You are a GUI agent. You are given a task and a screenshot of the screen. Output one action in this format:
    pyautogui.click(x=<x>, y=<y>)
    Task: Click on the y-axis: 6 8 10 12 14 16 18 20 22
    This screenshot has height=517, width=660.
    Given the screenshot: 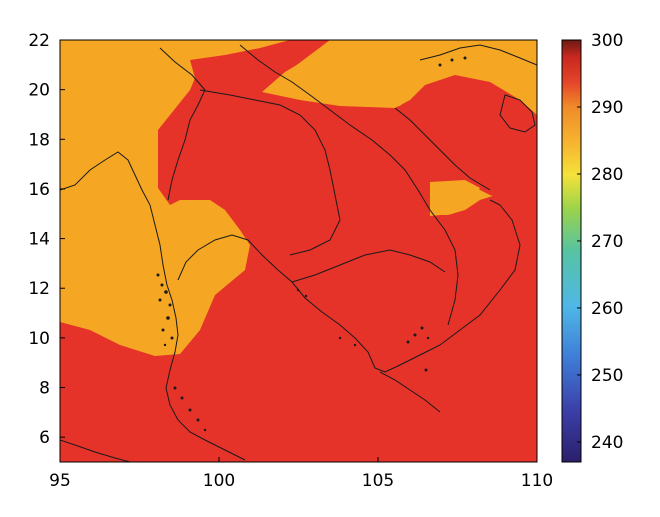 What is the action you would take?
    pyautogui.click(x=46, y=239)
    